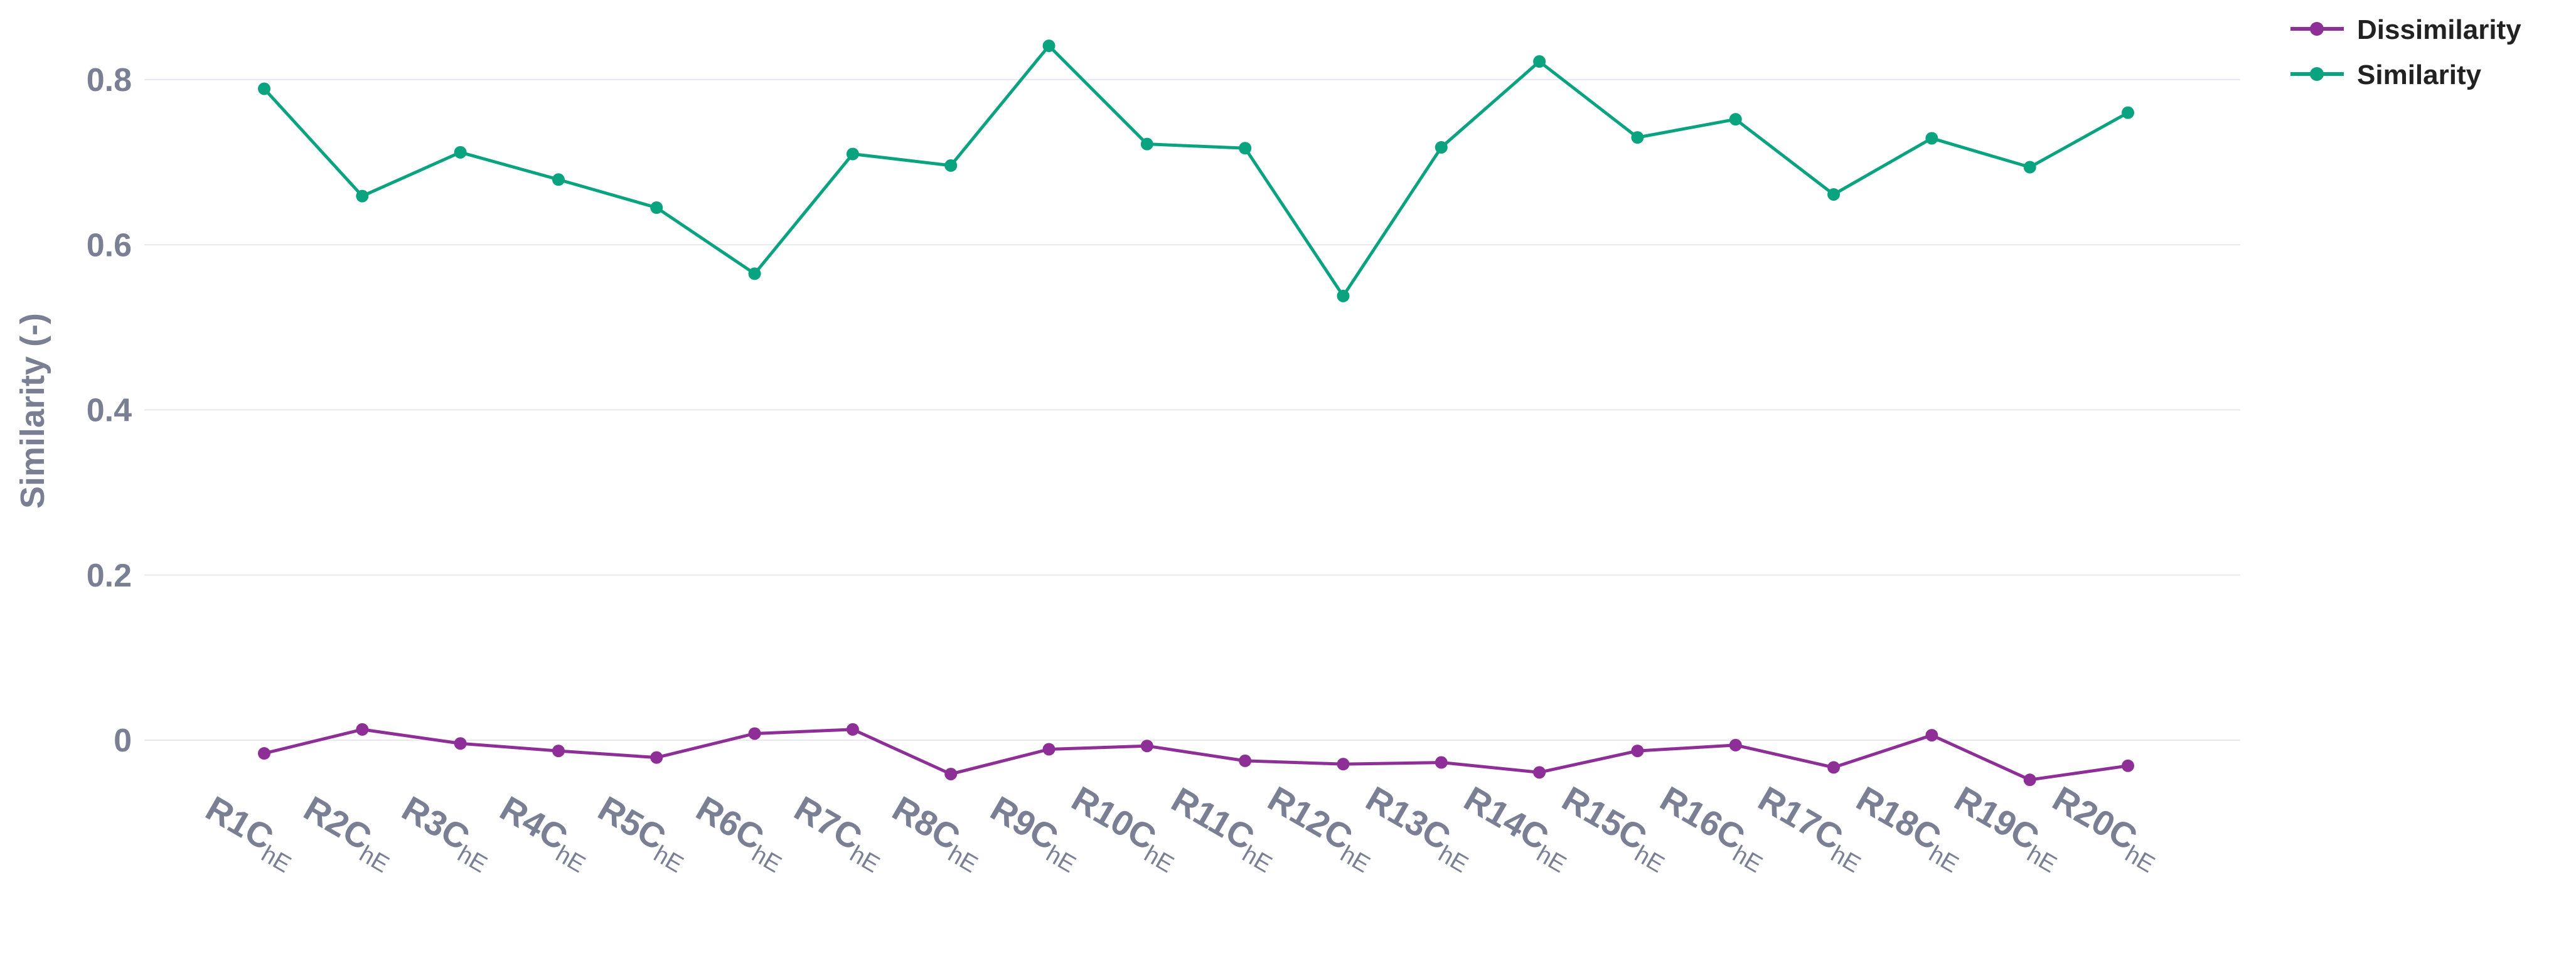  Describe the element at coordinates (741, 833) in the screenshot. I see `x-tick-label: R6ChE` at that location.